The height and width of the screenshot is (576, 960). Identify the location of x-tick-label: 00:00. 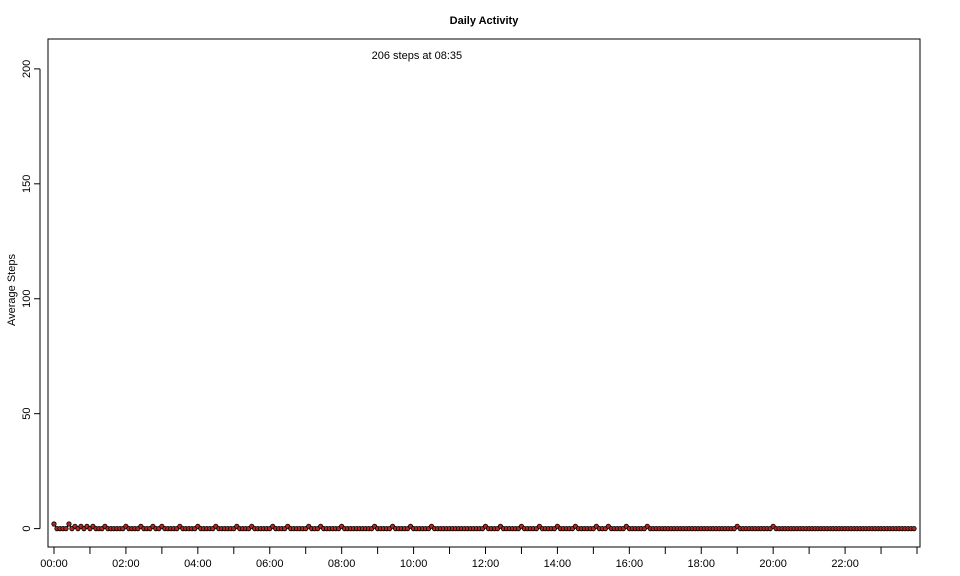
(54, 564).